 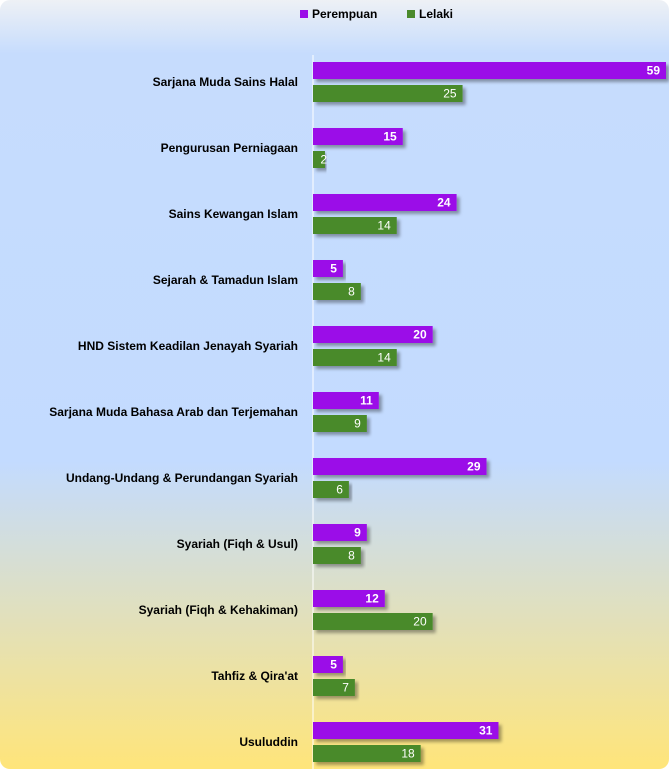 I want to click on value-label: 25, so click(x=450, y=94).